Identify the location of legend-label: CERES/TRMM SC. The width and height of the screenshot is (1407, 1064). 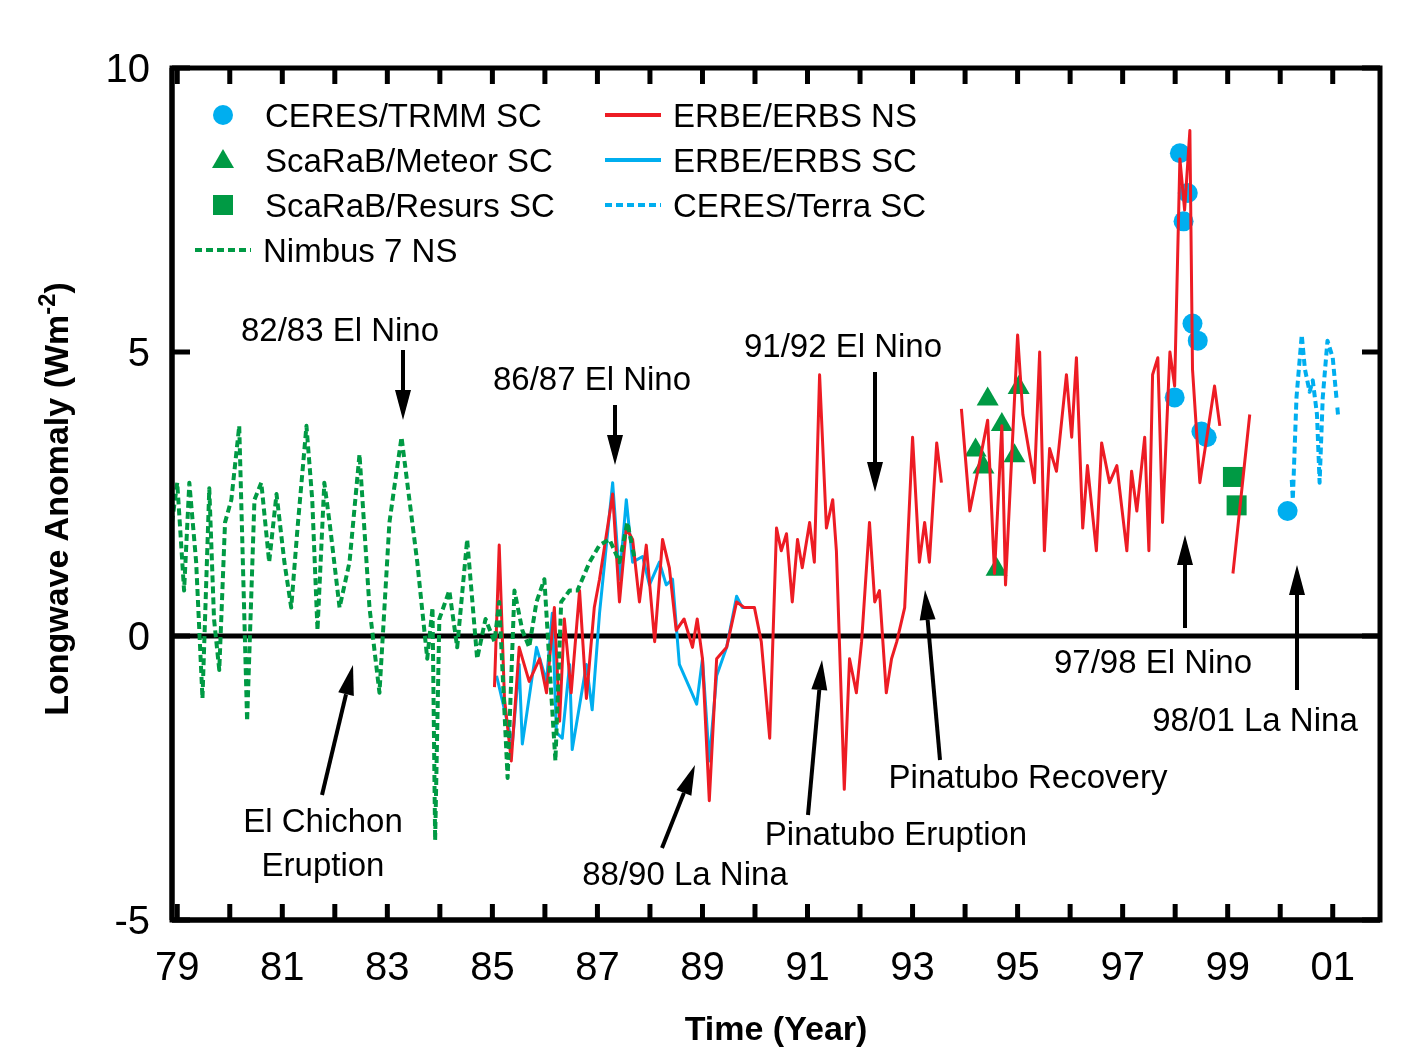
(403, 115).